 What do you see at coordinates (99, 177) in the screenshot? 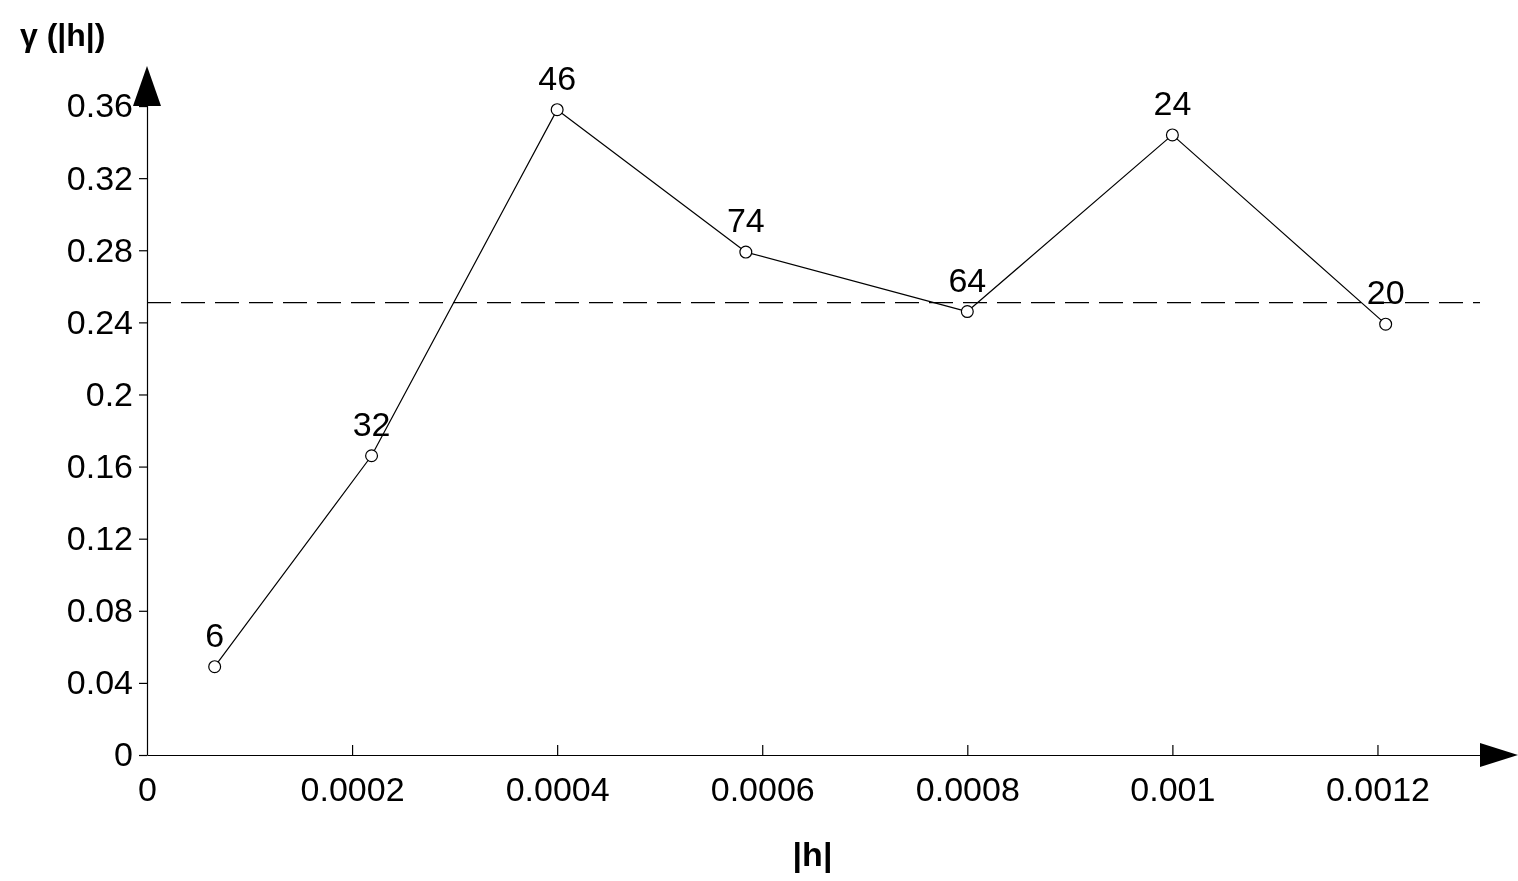
I see `y-tick-label: 0.32` at bounding box center [99, 177].